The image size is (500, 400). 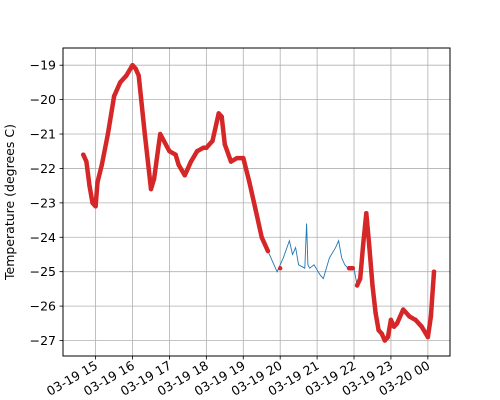 I want to click on y-tick-label: −27, so click(x=43, y=340).